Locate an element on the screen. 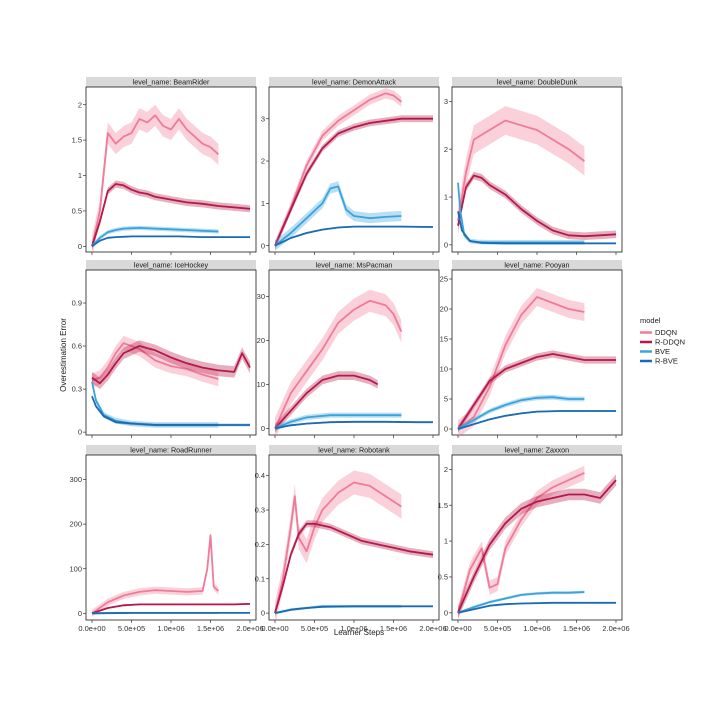 This screenshot has width=706, height=706. strip-zaxxon is located at coordinates (537, 450).